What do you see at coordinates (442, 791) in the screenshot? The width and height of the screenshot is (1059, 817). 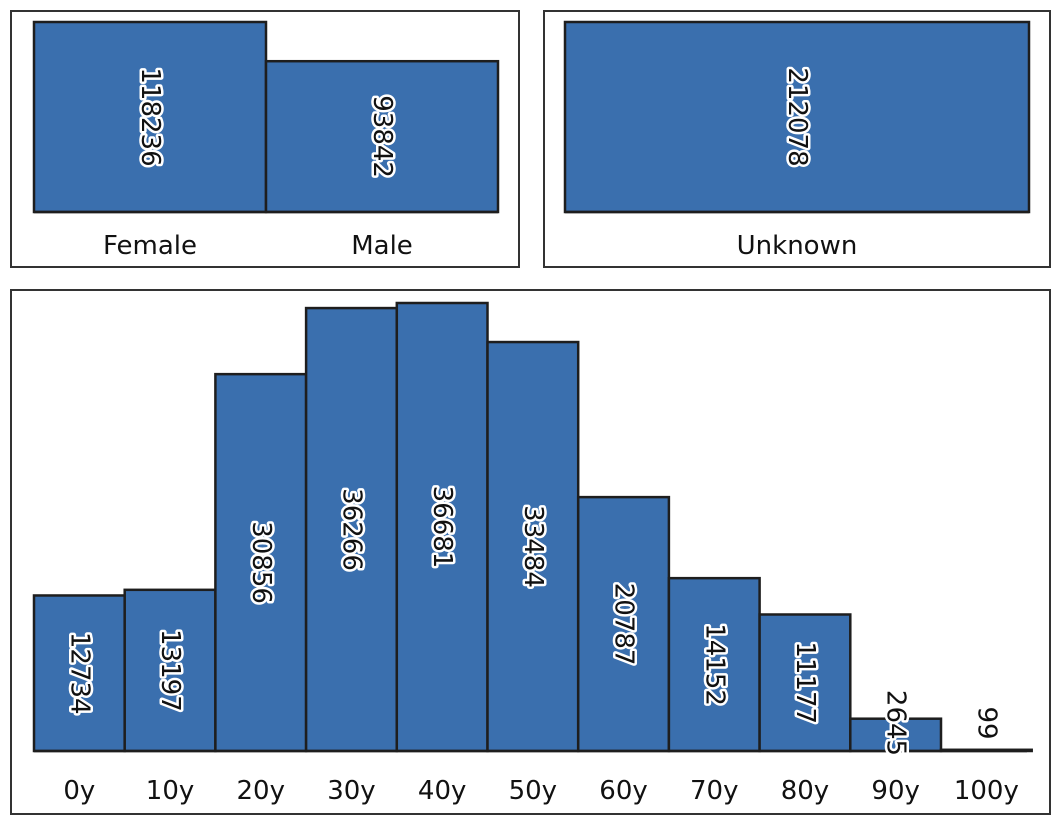 I see `category-label-40y: 40y` at bounding box center [442, 791].